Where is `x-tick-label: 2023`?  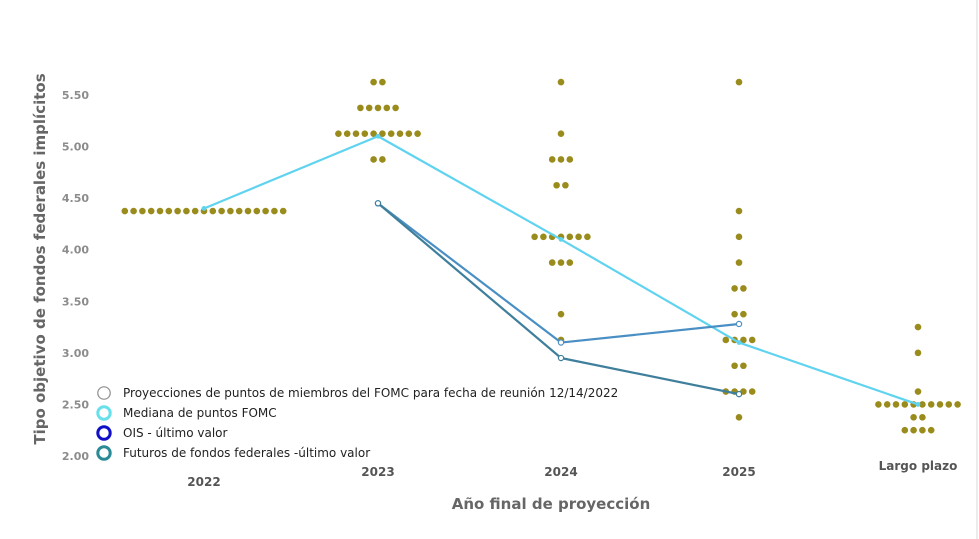 x-tick-label: 2023 is located at coordinates (377, 472).